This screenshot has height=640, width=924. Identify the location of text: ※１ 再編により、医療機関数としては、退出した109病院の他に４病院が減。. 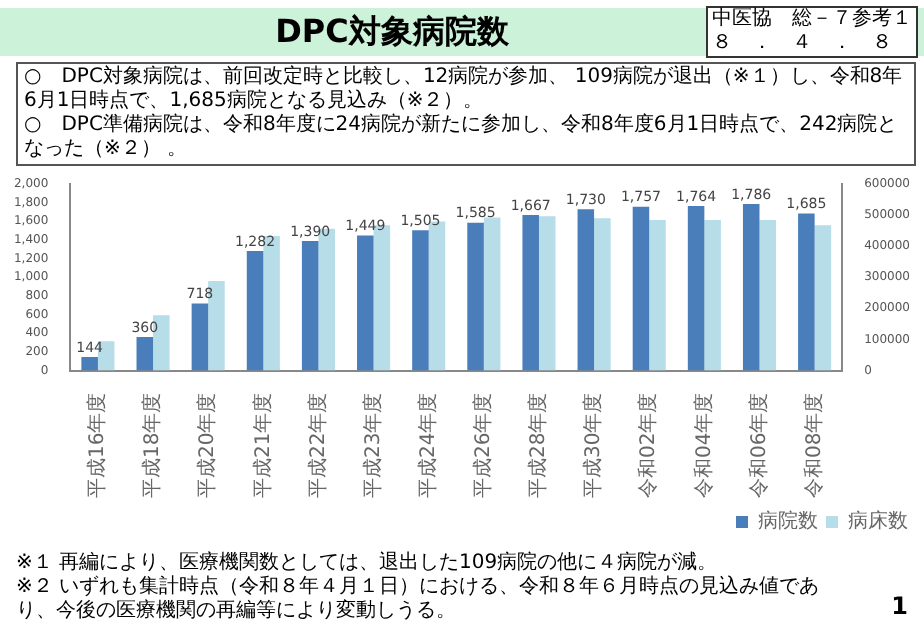
(368, 563).